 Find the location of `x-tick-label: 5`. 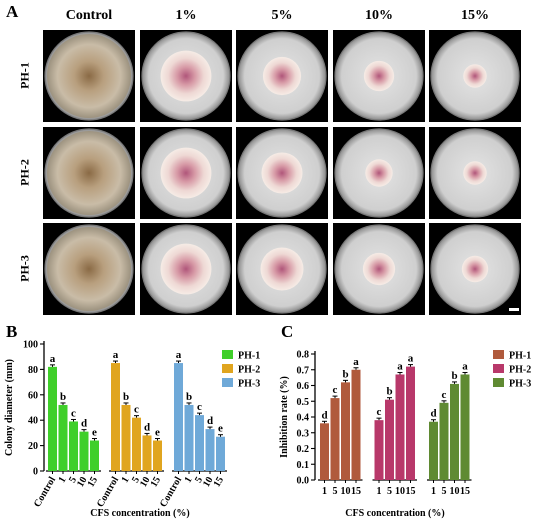

x-tick-label: 5 is located at coordinates (444, 491).